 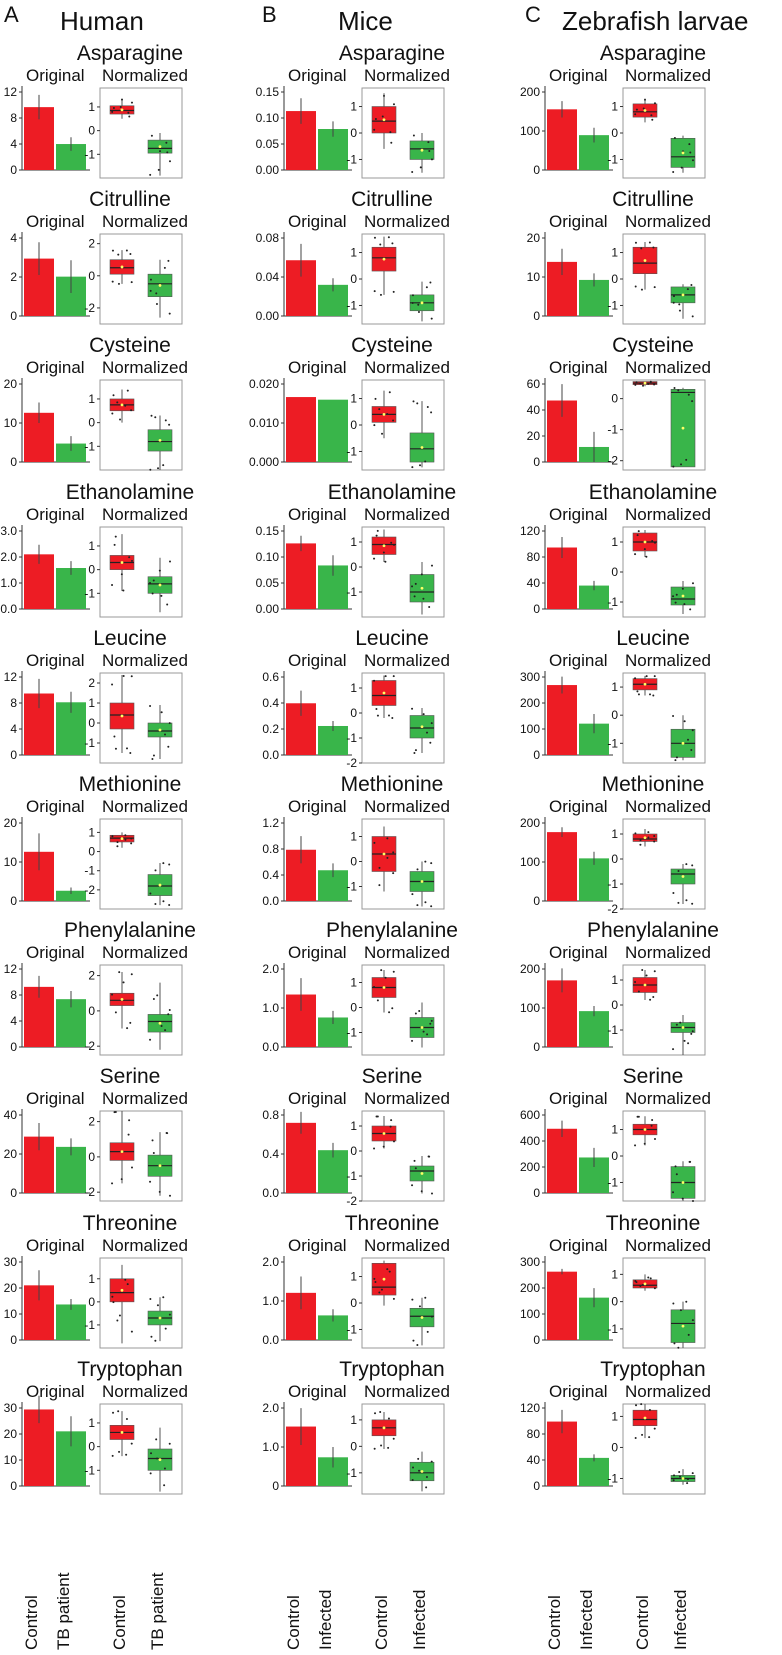 I want to click on y-tick-label: 0.05, so click(x=268, y=144).